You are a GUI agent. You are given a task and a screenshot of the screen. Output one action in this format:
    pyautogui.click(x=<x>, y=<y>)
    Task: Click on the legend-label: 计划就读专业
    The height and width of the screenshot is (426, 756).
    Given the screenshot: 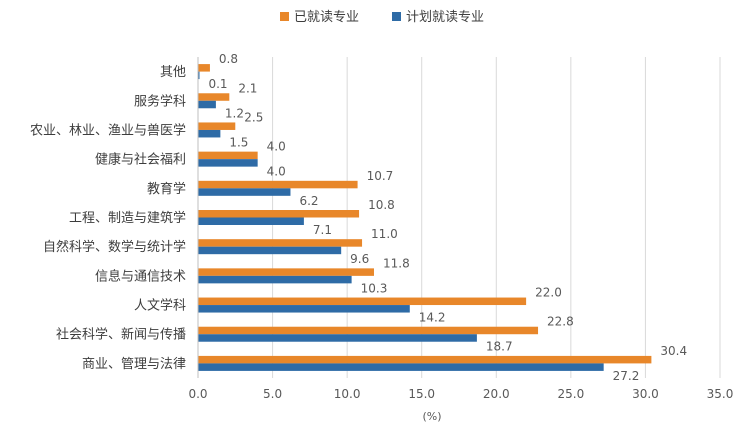 What is the action you would take?
    pyautogui.click(x=445, y=17)
    